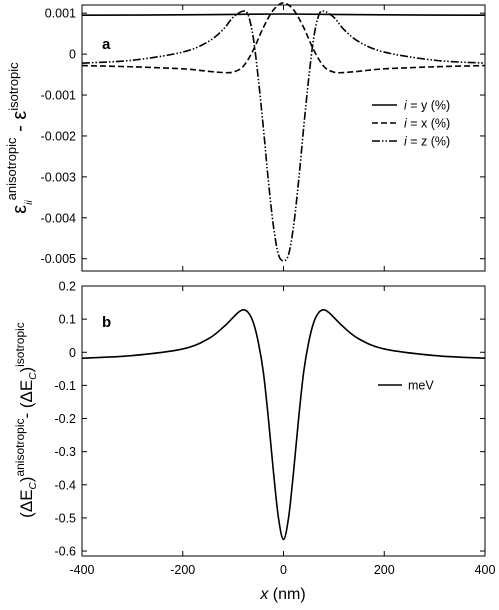 The height and width of the screenshot is (610, 499). Describe the element at coordinates (65, 452) in the screenshot. I see `panel-b-ytick-label: -0.3` at that location.